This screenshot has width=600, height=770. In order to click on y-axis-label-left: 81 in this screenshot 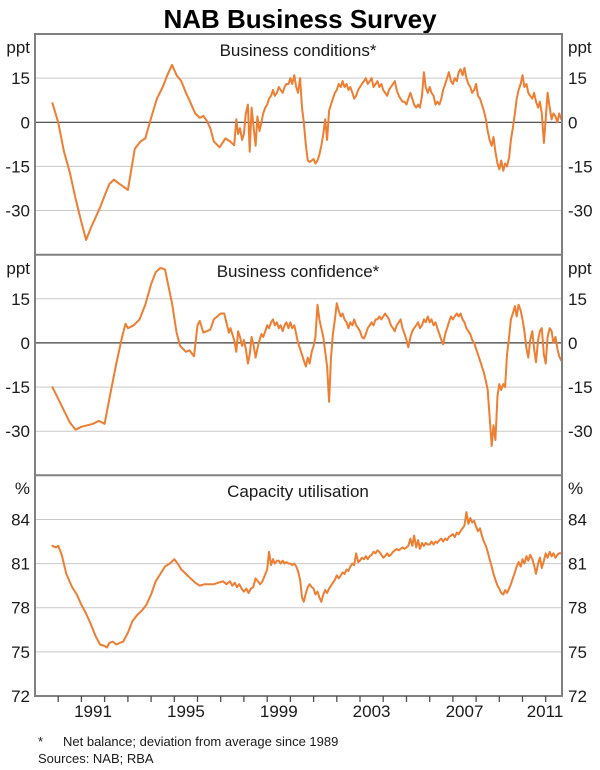, I will do `click(20, 564)`.